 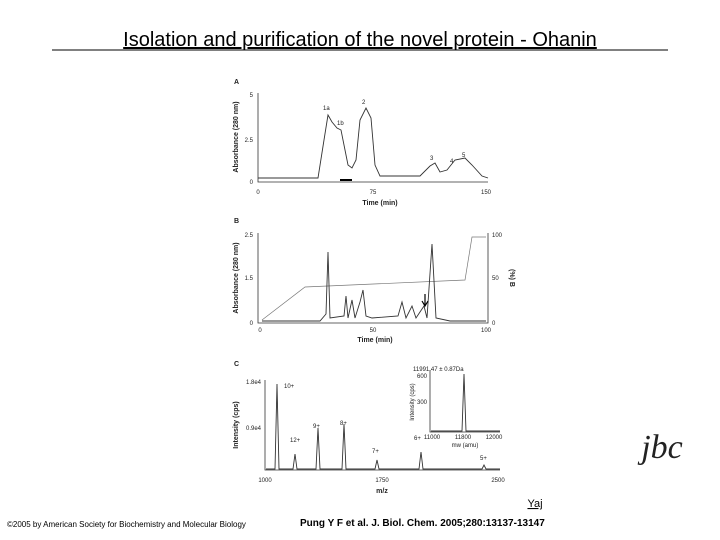 I want to click on inset-trace, so click(x=465, y=402).